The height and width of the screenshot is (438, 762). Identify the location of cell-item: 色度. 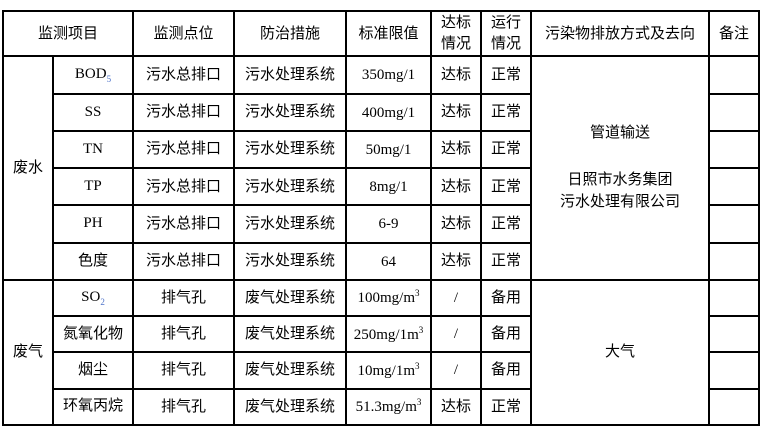
(93, 261).